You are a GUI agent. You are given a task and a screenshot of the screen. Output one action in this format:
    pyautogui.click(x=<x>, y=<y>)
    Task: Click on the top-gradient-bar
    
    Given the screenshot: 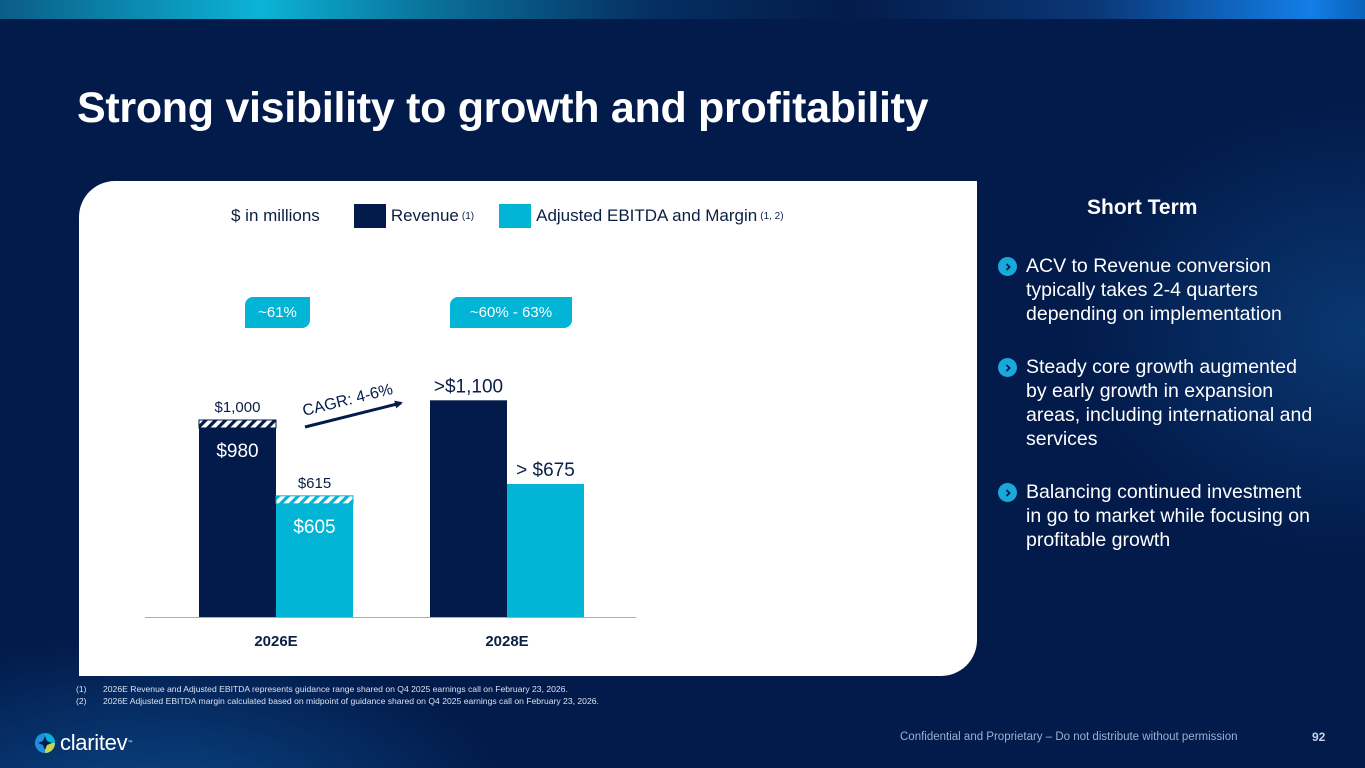 What is the action you would take?
    pyautogui.click(x=682, y=9)
    